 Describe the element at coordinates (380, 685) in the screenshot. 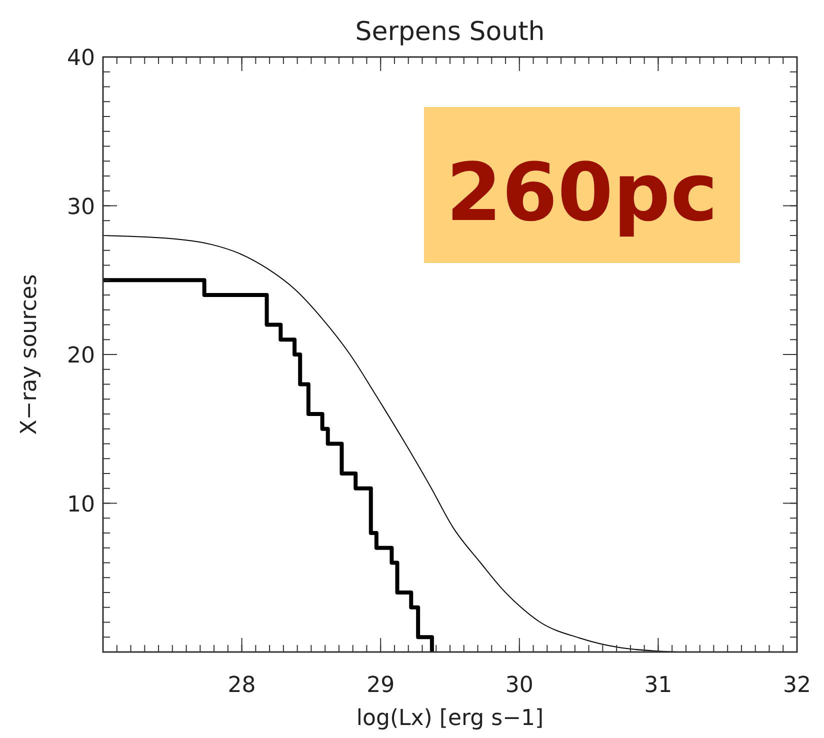

I see `x-tick-label: 29` at that location.